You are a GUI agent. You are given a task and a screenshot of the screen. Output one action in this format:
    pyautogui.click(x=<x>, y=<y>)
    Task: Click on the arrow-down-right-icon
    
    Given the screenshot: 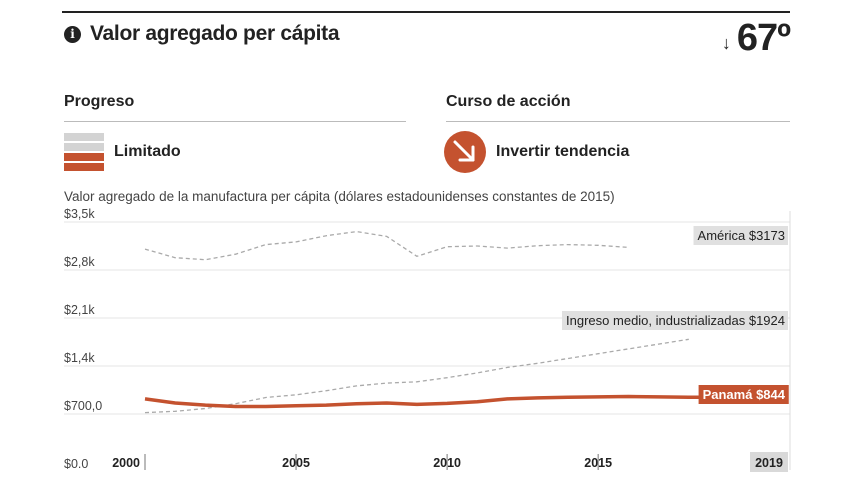 What is the action you would take?
    pyautogui.click(x=465, y=152)
    